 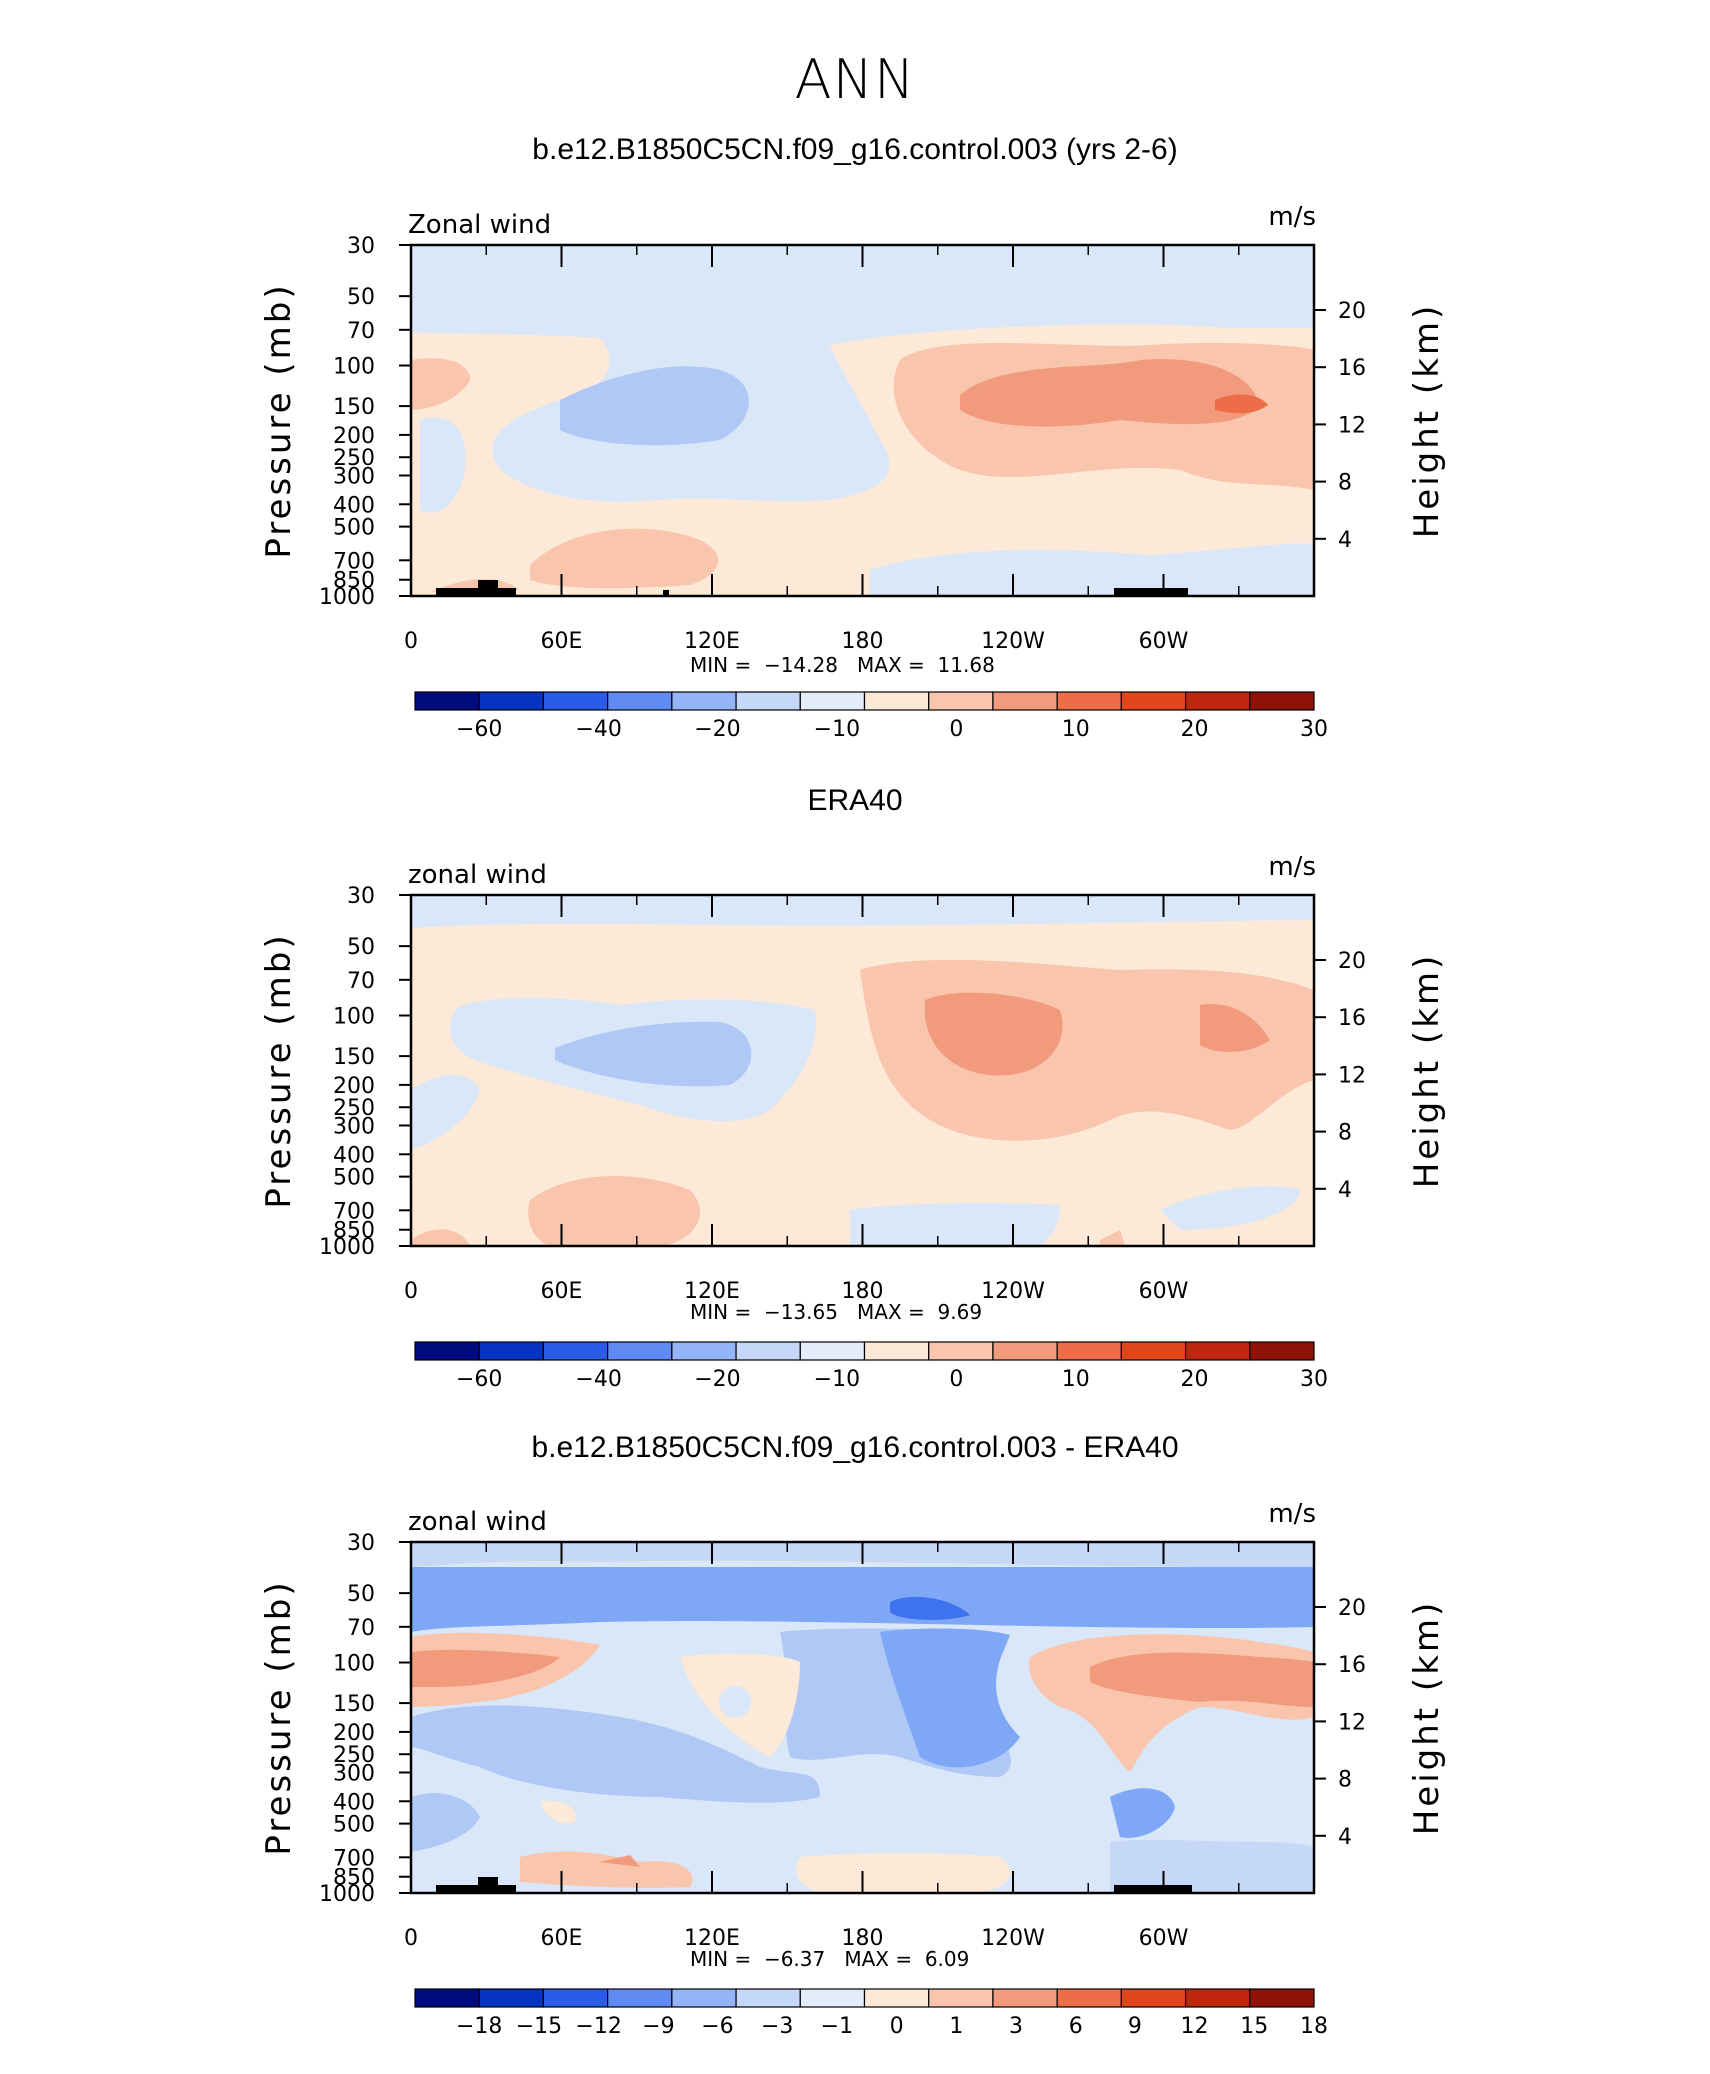 I want to click on figure-title: ANN, so click(x=855, y=79).